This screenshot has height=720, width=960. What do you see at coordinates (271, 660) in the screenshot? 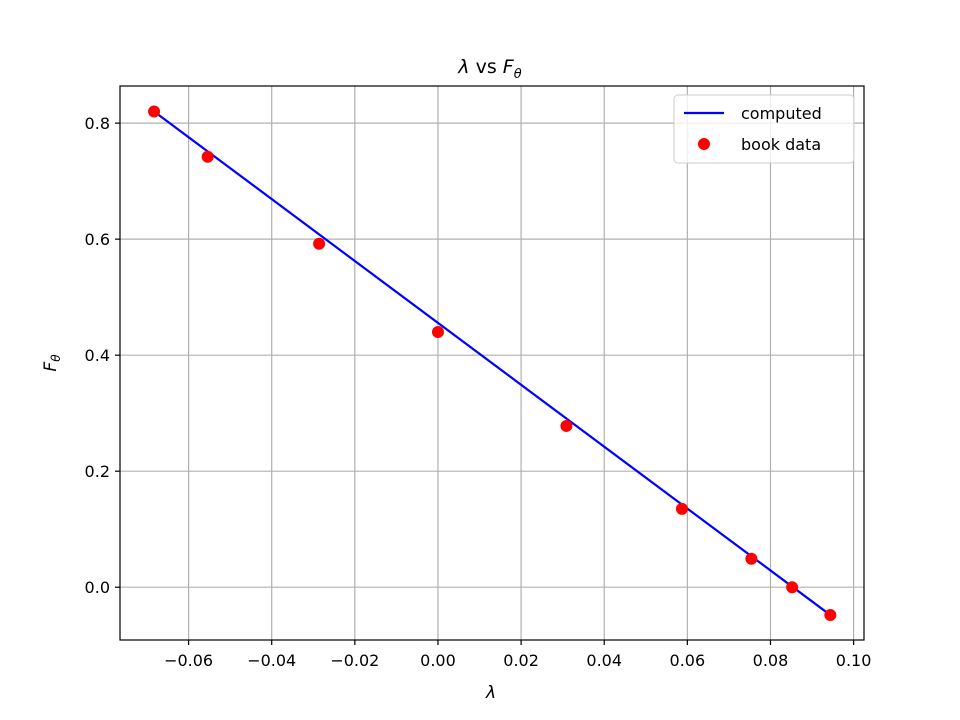
I see `x-tick-label: −0.04` at bounding box center [271, 660].